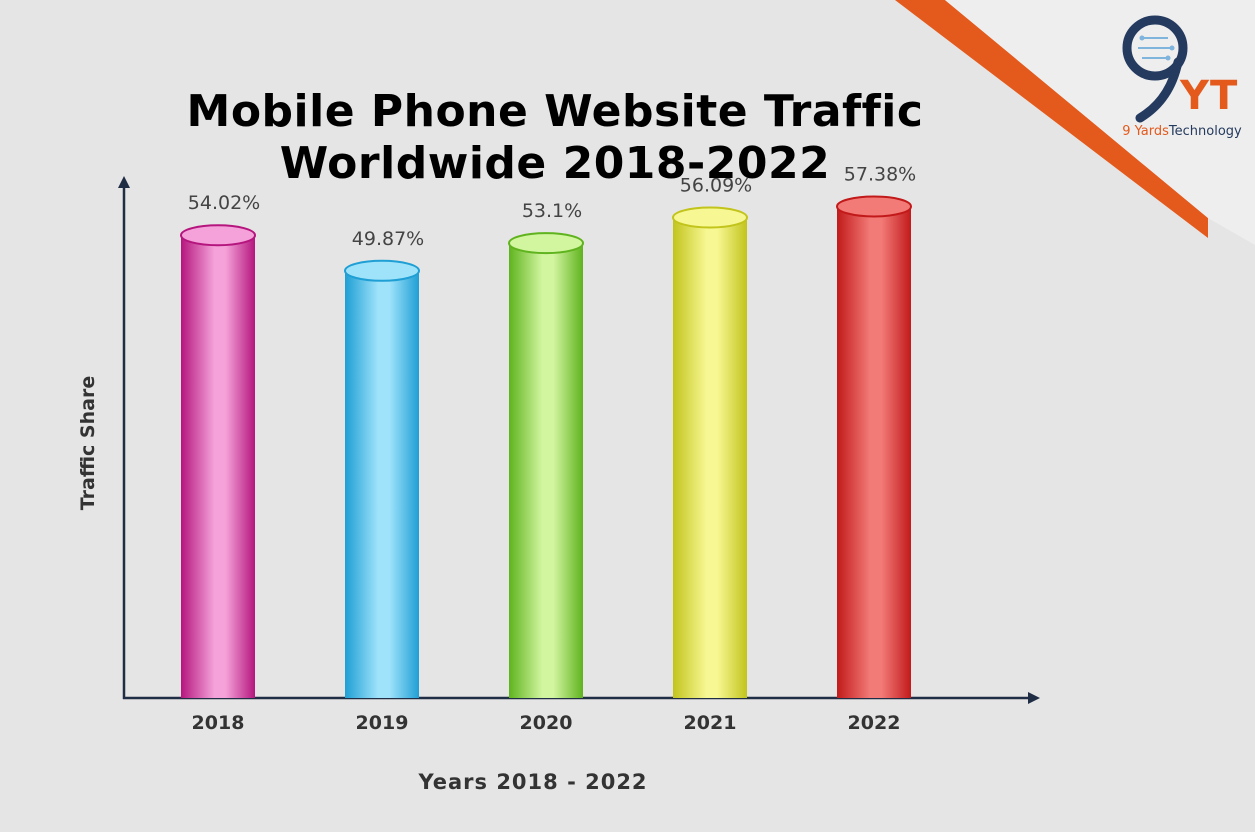  Describe the element at coordinates (555, 111) in the screenshot. I see `chart-title-line1: Mobile Phone Website Traffic` at that location.